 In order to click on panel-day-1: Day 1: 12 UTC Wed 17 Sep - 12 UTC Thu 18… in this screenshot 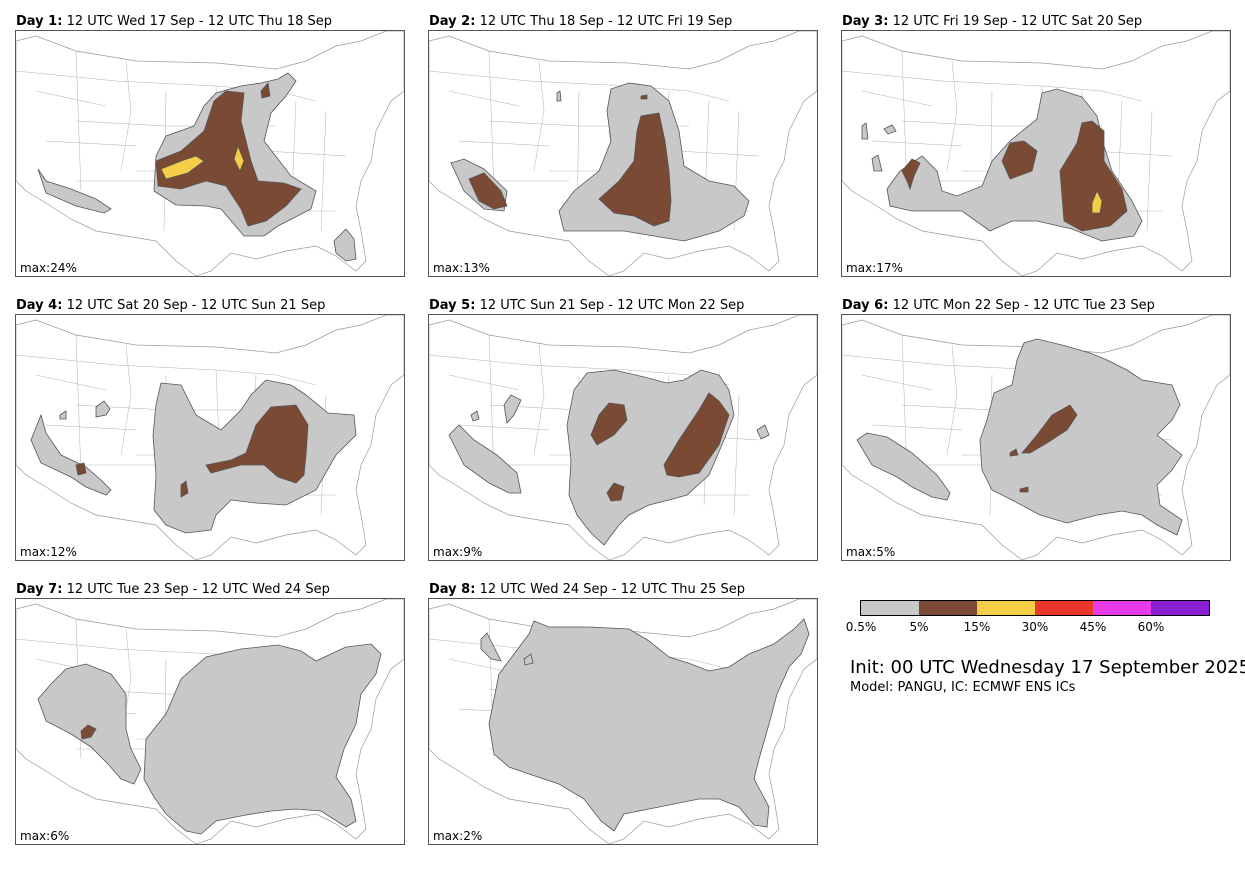, I will do `click(210, 145)`.